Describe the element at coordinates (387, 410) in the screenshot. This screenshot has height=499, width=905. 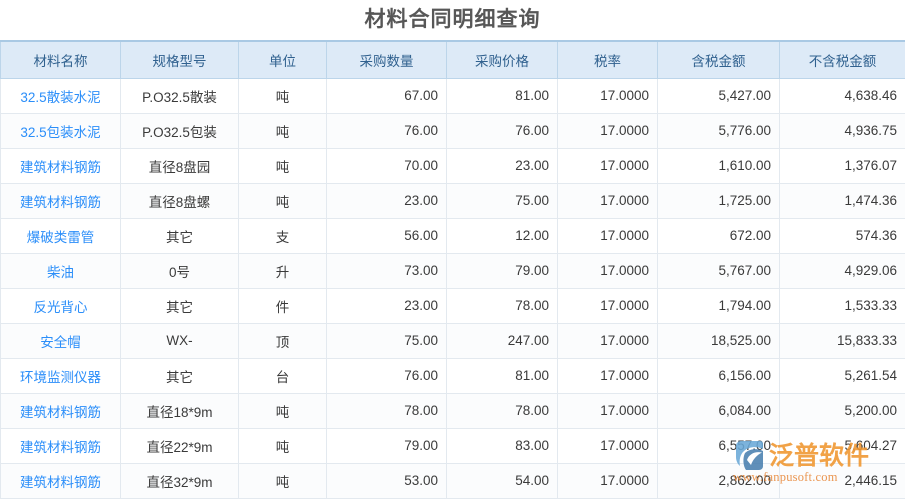
I see `cell-qty: 78.00` at that location.